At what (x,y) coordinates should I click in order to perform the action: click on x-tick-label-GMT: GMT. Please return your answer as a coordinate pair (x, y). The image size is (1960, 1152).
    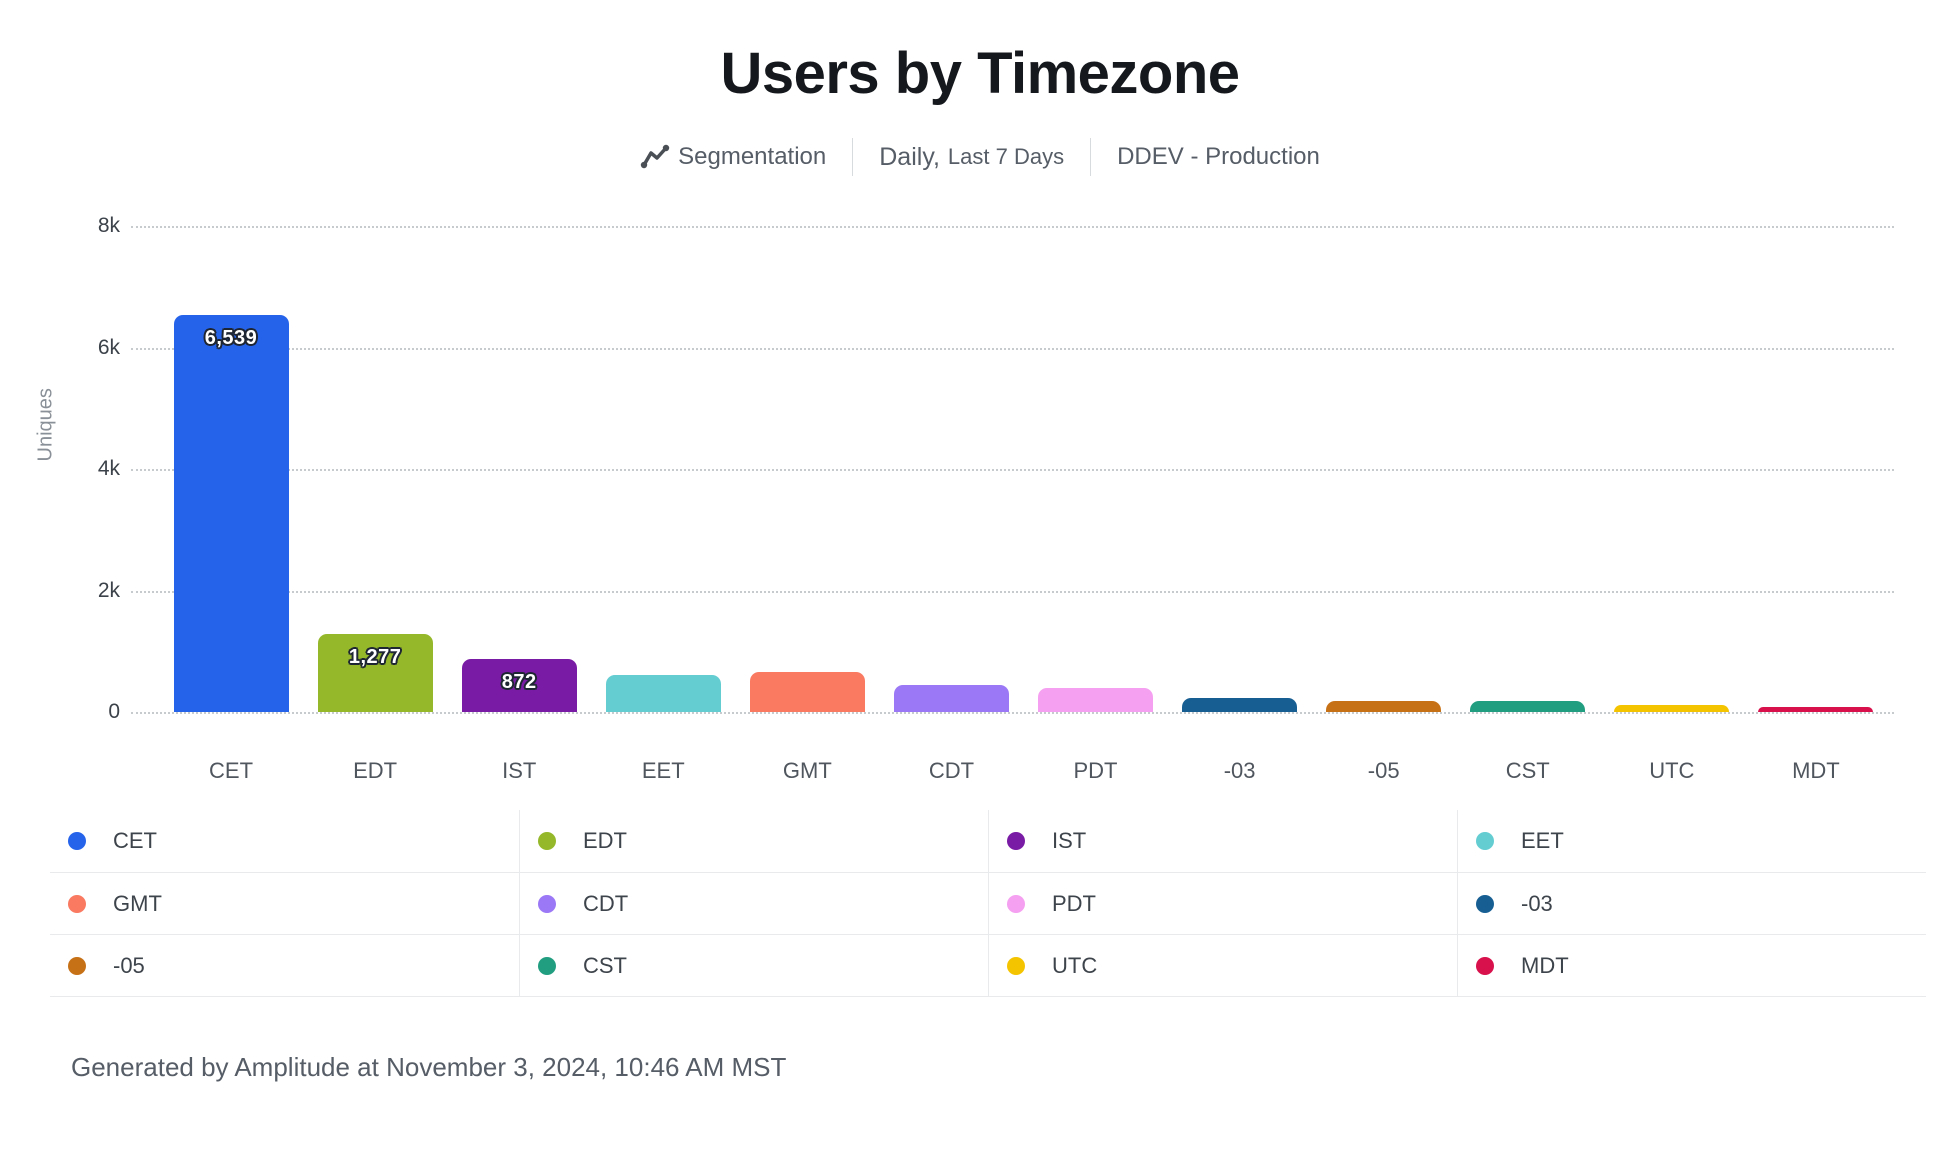
    Looking at the image, I should click on (807, 770).